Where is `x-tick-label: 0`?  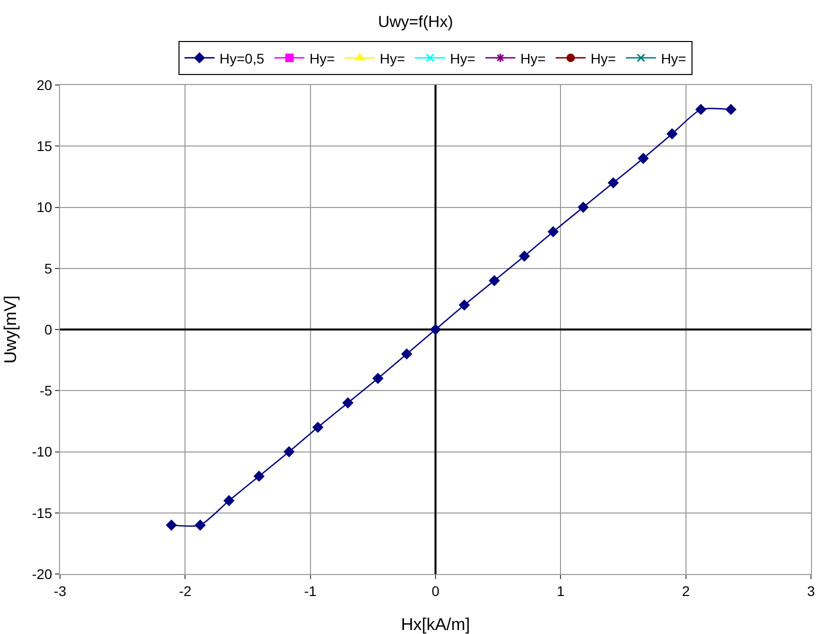 x-tick-label: 0 is located at coordinates (436, 590).